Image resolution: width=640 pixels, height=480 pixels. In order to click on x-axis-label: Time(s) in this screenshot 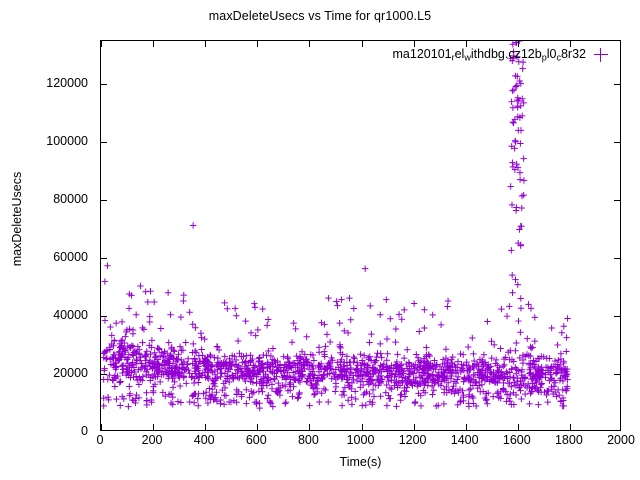, I will do `click(360, 462)`.